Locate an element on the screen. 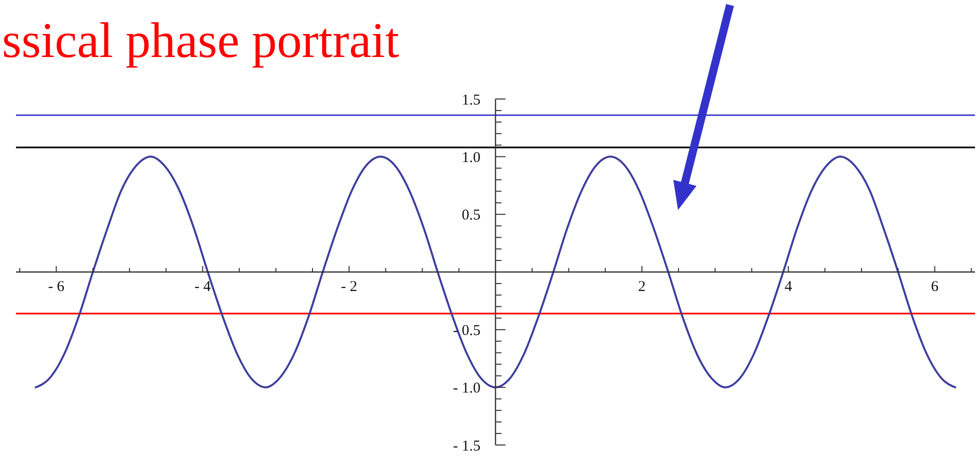 The height and width of the screenshot is (457, 977). x-tick-label: 4 is located at coordinates (788, 287).